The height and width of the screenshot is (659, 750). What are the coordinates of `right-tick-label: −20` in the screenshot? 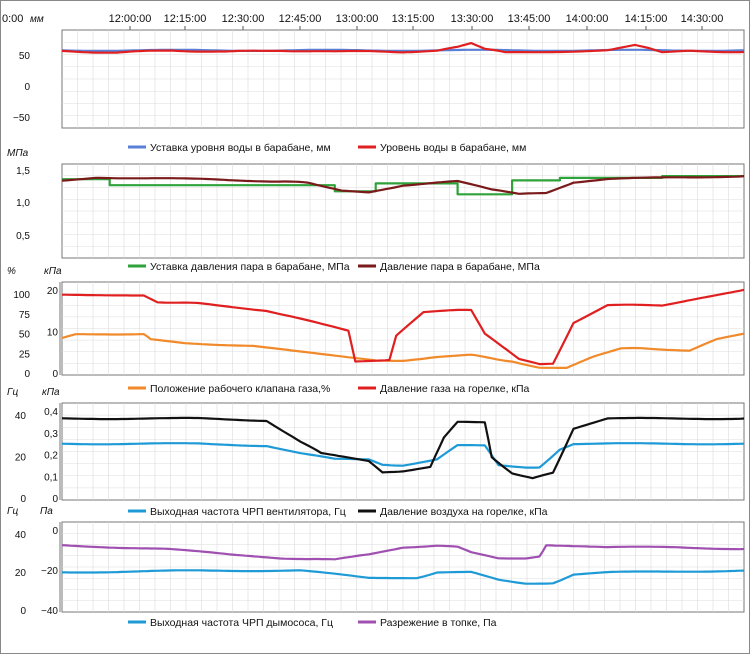 It's located at (49, 571).